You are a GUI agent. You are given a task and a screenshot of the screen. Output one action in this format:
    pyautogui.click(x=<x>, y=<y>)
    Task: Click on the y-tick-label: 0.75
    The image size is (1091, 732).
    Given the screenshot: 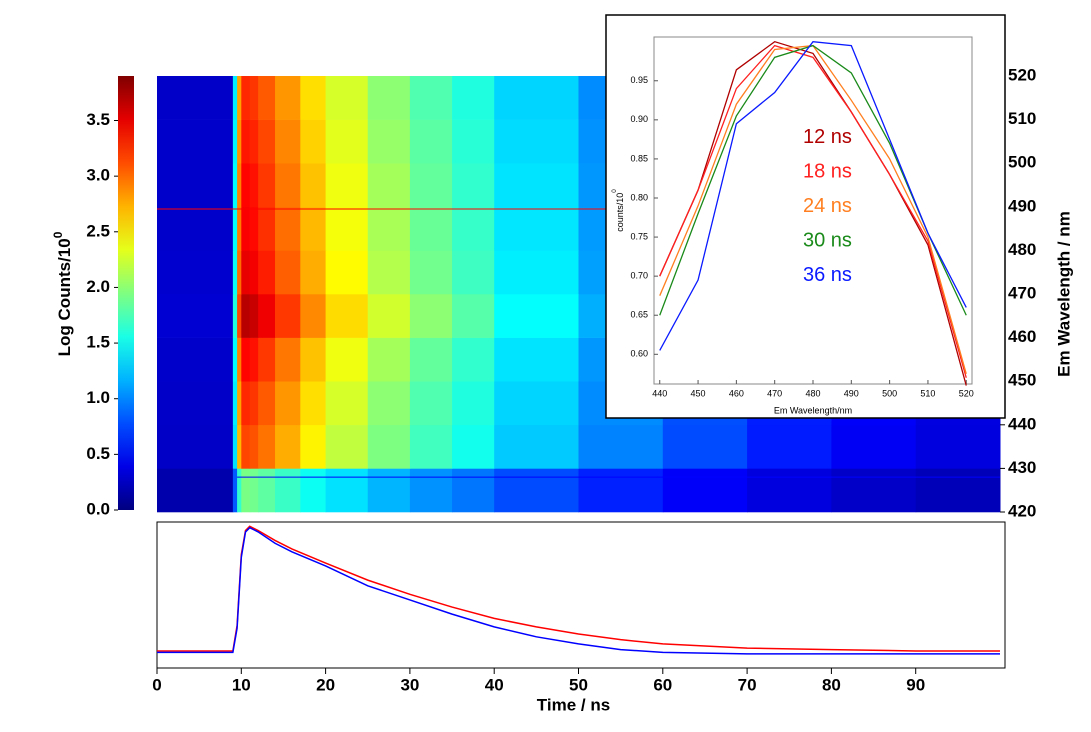 What is the action you would take?
    pyautogui.click(x=639, y=236)
    